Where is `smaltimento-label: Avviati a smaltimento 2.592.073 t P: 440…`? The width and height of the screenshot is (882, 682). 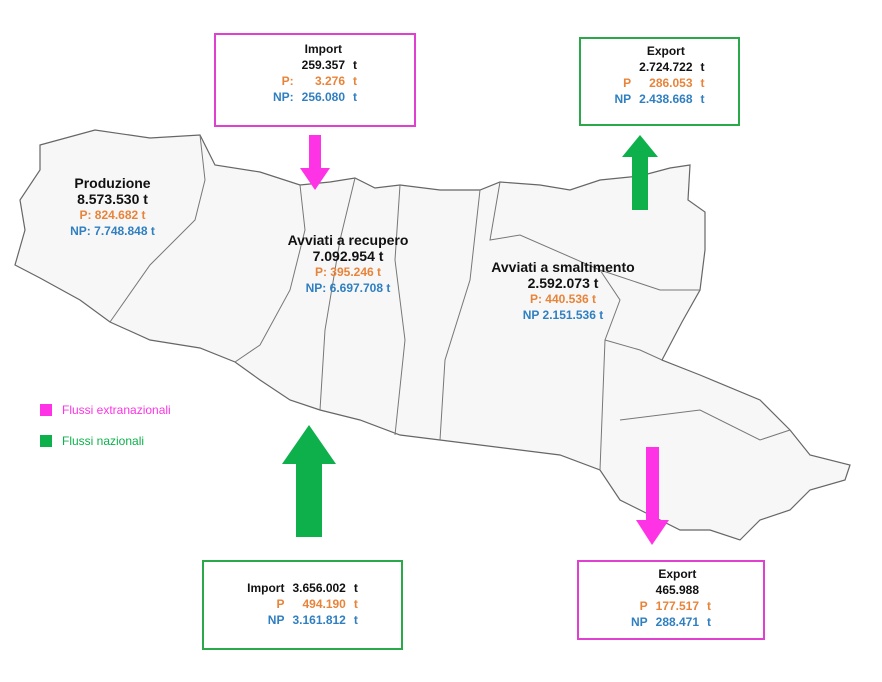
smaltimento-label: Avviati a smaltimento 2.592.073 t P: 440… is located at coordinates (563, 291).